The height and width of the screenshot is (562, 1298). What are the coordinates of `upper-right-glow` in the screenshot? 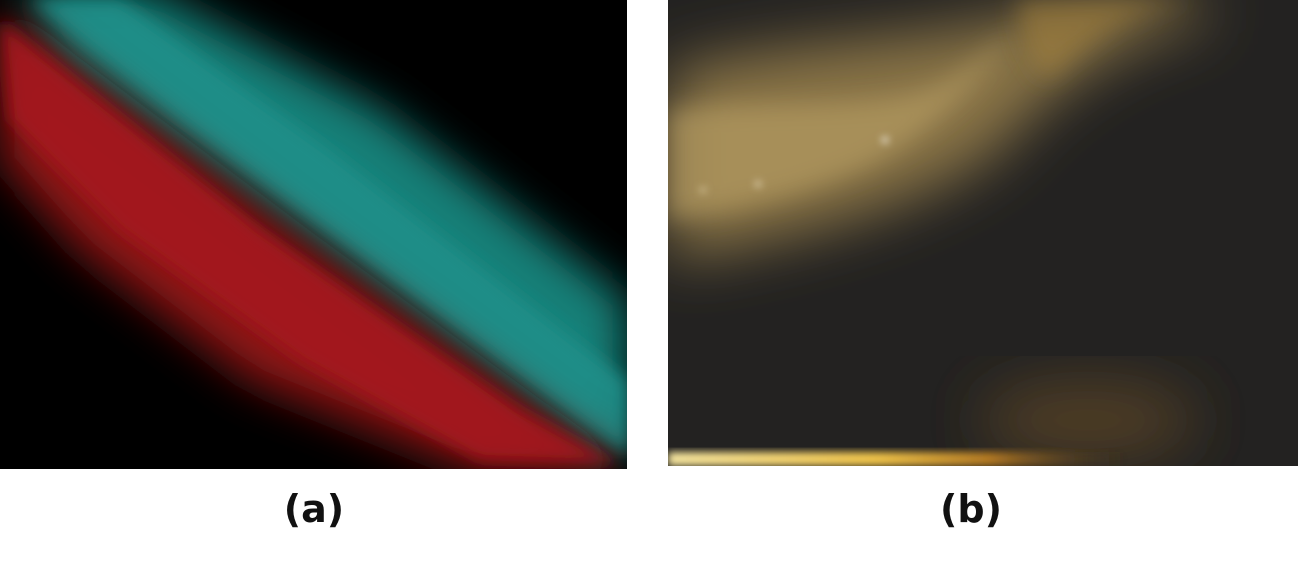 It's located at (1108, 40).